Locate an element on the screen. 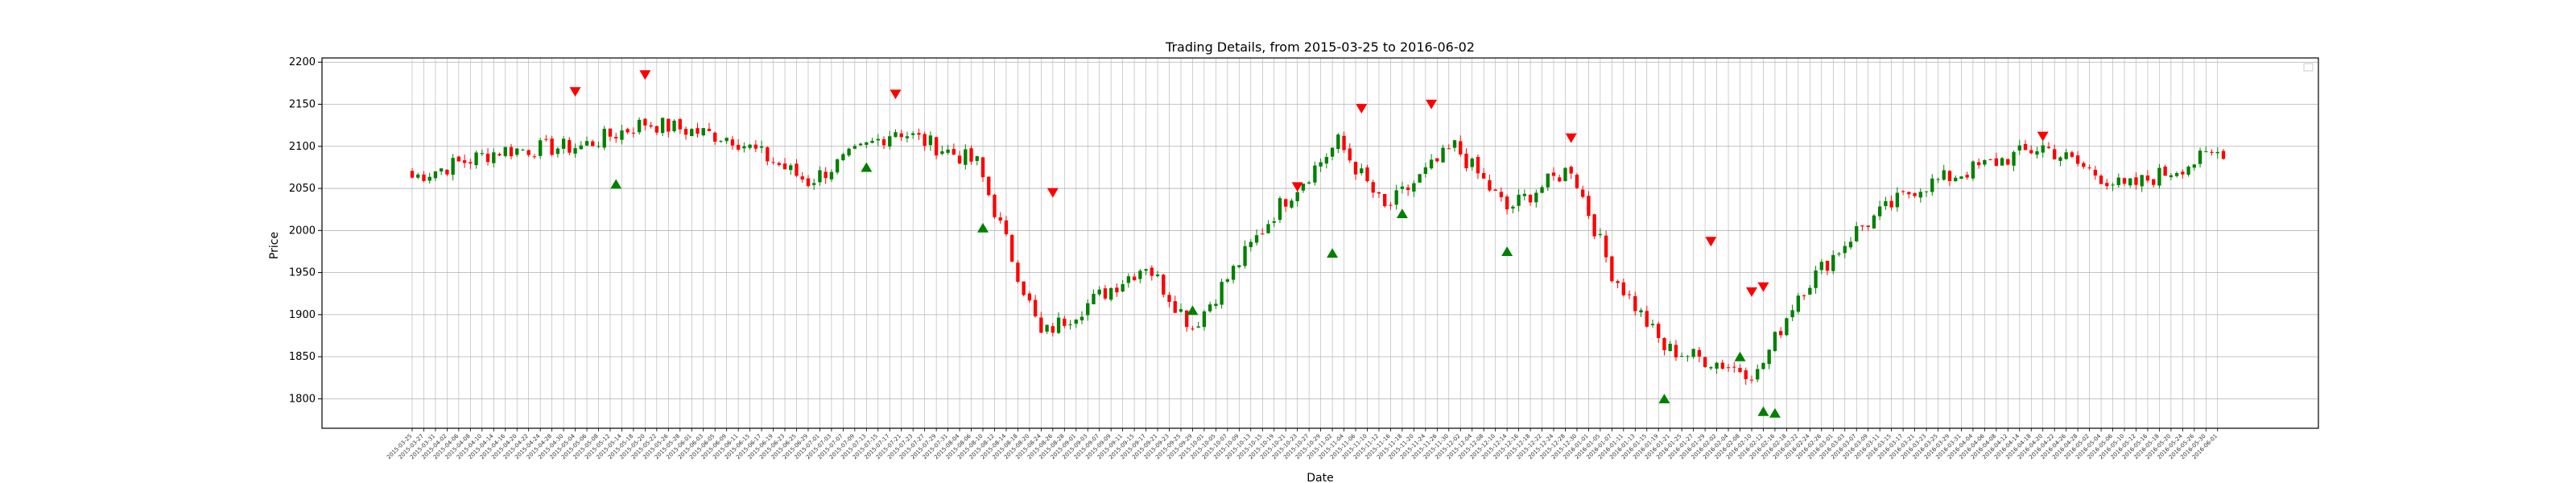  legend-box is located at coordinates (2308, 67).